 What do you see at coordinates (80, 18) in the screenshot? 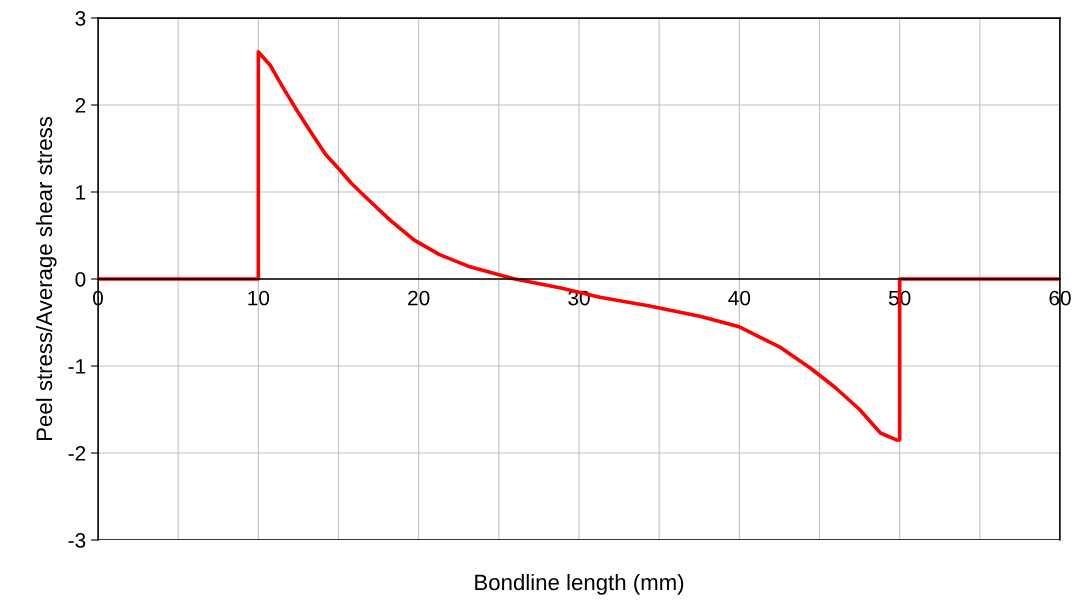
I see `y-tick-label: 3` at bounding box center [80, 18].